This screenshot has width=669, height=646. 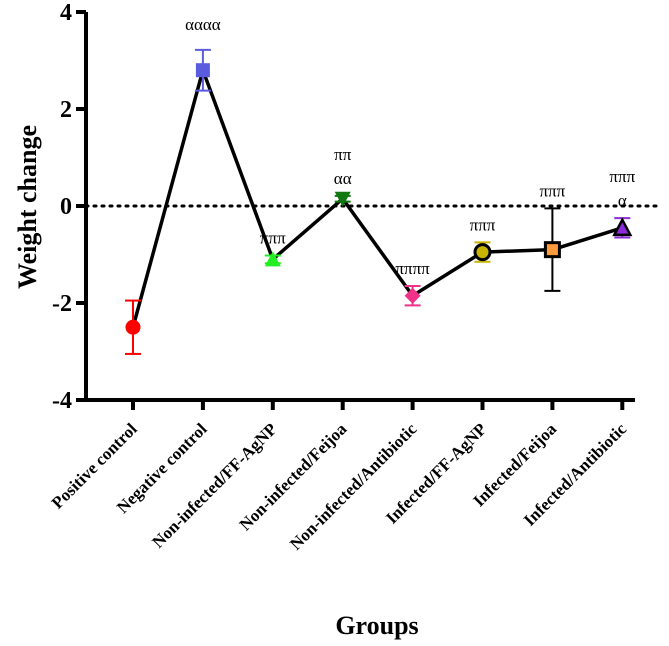 I want to click on significance-annotation: ππππ, so click(x=412, y=268).